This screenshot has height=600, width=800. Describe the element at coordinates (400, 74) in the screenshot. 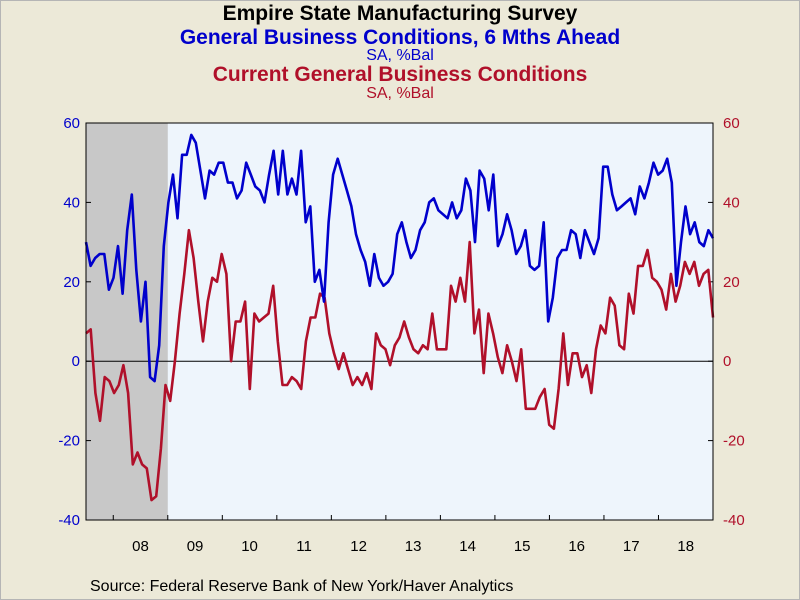

I see `series-2-name: Current General Business Conditions` at that location.